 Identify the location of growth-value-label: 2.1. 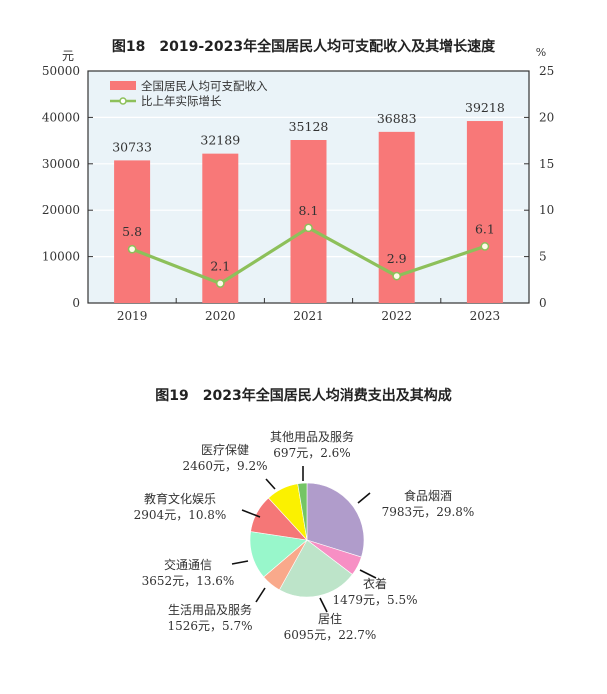
(220, 266).